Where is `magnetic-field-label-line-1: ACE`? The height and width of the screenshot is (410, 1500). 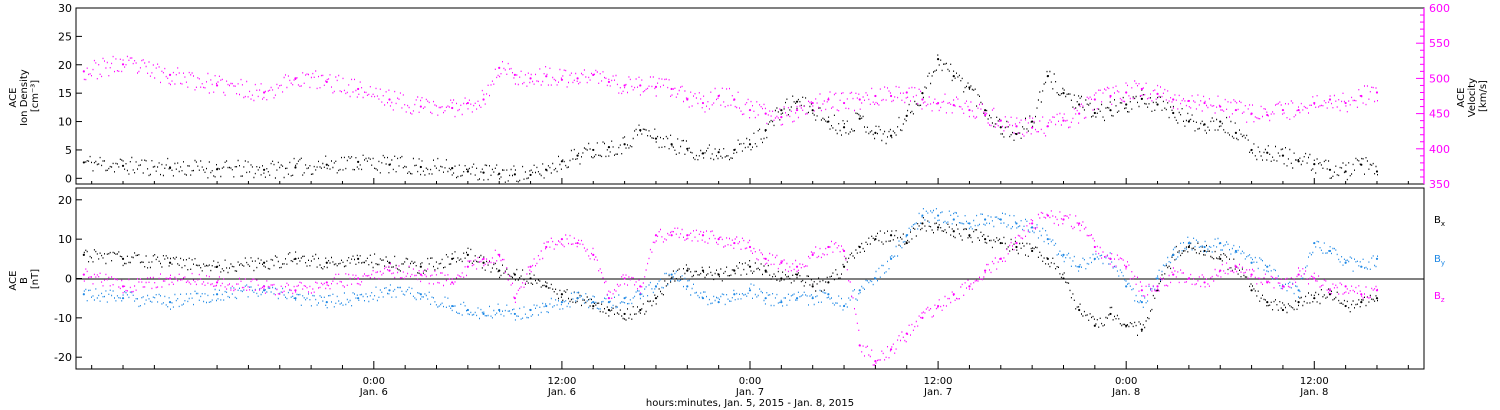 magnetic-field-label-line-1: ACE is located at coordinates (13, 281).